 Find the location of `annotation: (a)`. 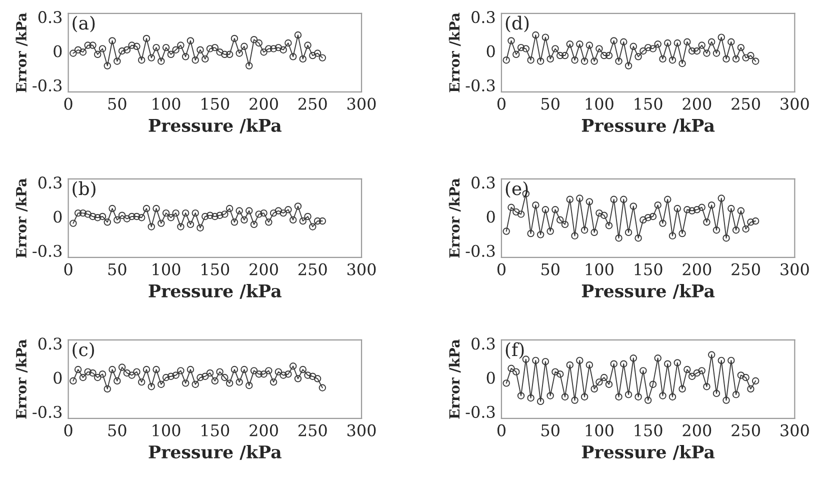

annotation: (a) is located at coordinates (83, 24).